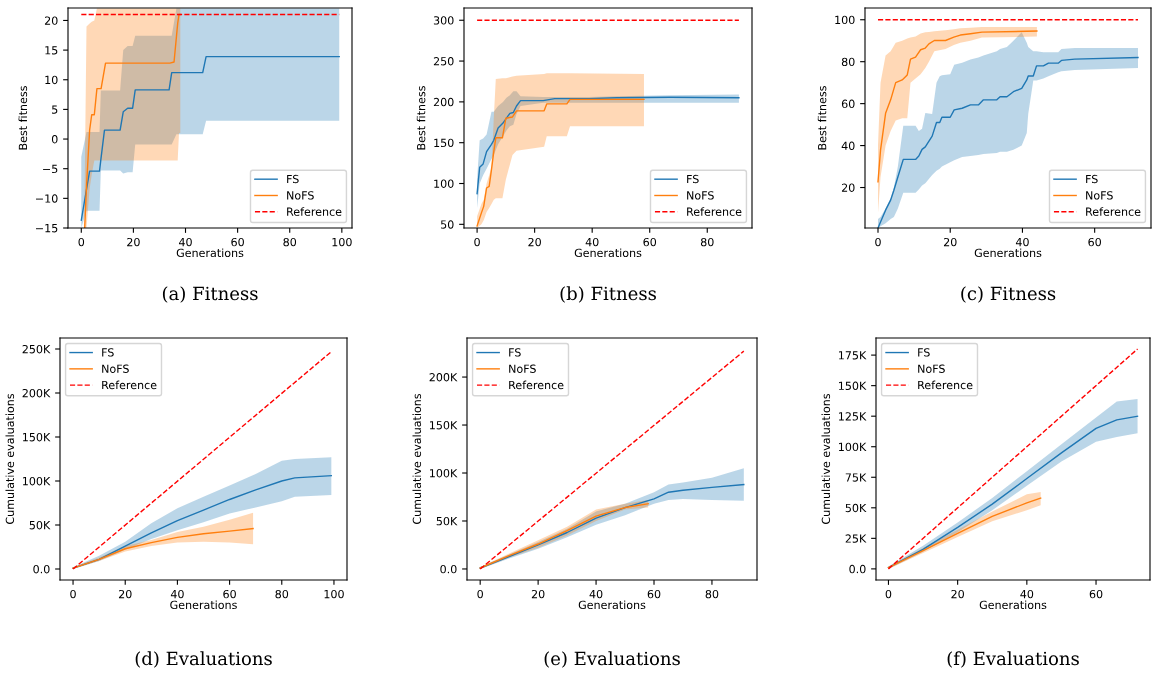 The width and height of the screenshot is (1157, 677). What do you see at coordinates (856, 538) in the screenshot?
I see `y-tick-label: 25K` at bounding box center [856, 538].